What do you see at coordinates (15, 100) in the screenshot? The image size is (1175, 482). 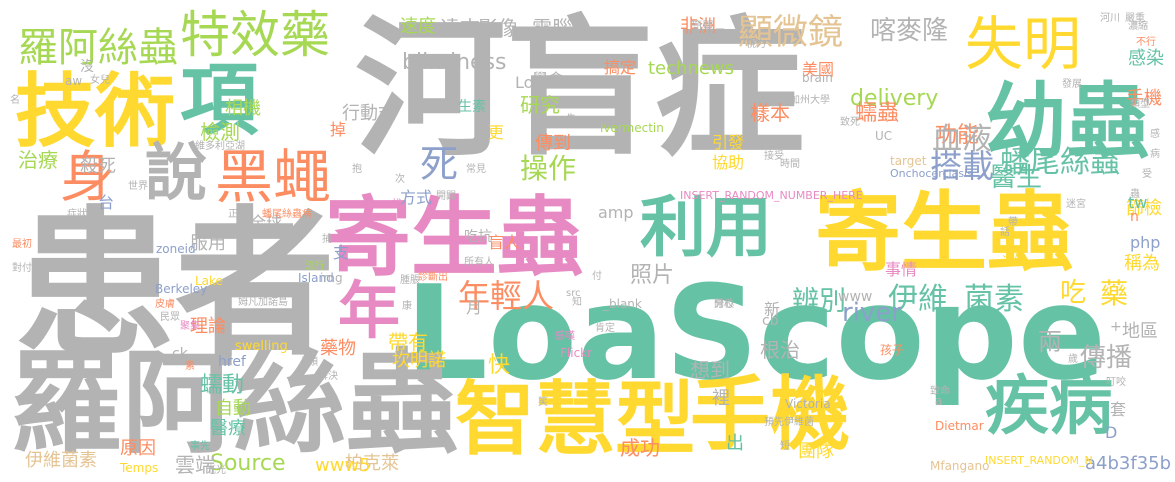 I see `cloud-word: 名` at bounding box center [15, 100].